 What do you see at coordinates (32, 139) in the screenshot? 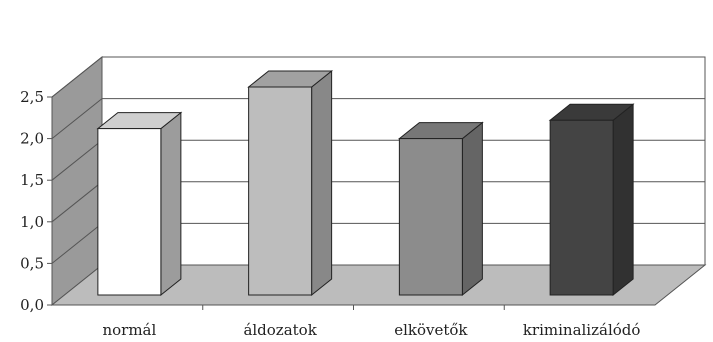
I see `y-tick-label: 2,0` at bounding box center [32, 139].